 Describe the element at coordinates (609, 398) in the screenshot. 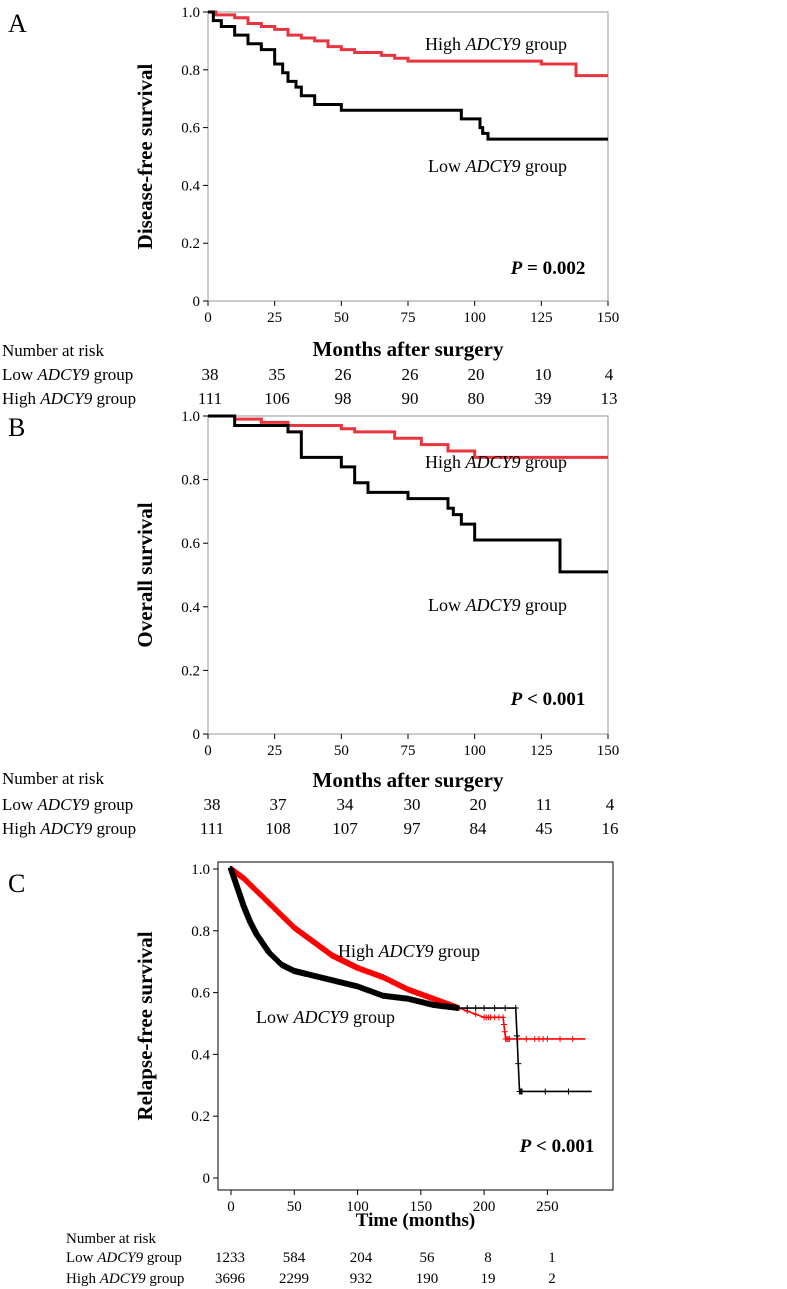

I see `risk-value: 13` at that location.